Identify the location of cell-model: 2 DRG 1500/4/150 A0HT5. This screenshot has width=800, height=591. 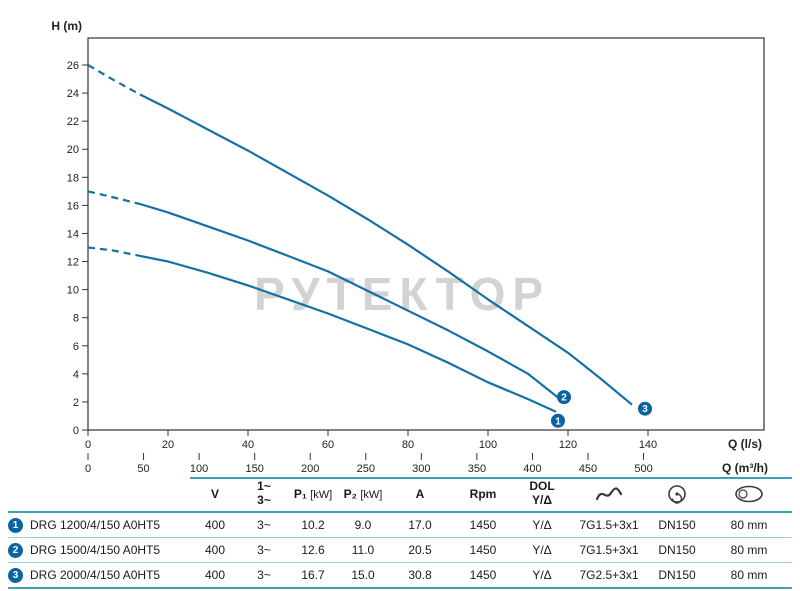
(99, 550).